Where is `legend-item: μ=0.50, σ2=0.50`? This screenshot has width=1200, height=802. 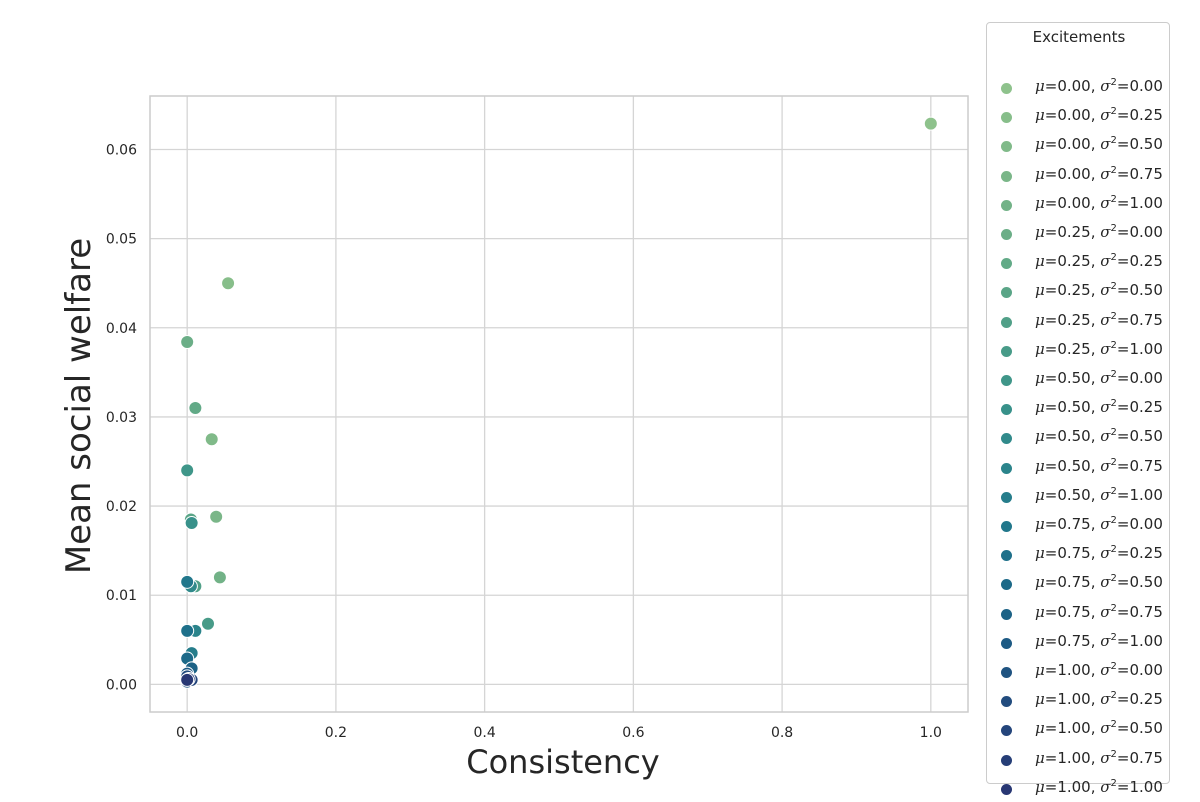
legend-item: μ=0.50, σ2=0.50 is located at coordinates (1085, 438).